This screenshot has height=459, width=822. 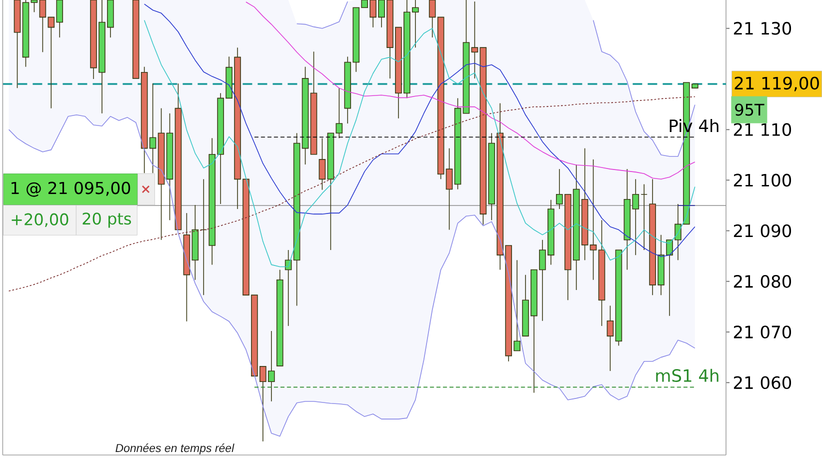 What do you see at coordinates (687, 375) in the screenshot?
I see `series-label: mS1 4h` at bounding box center [687, 375].